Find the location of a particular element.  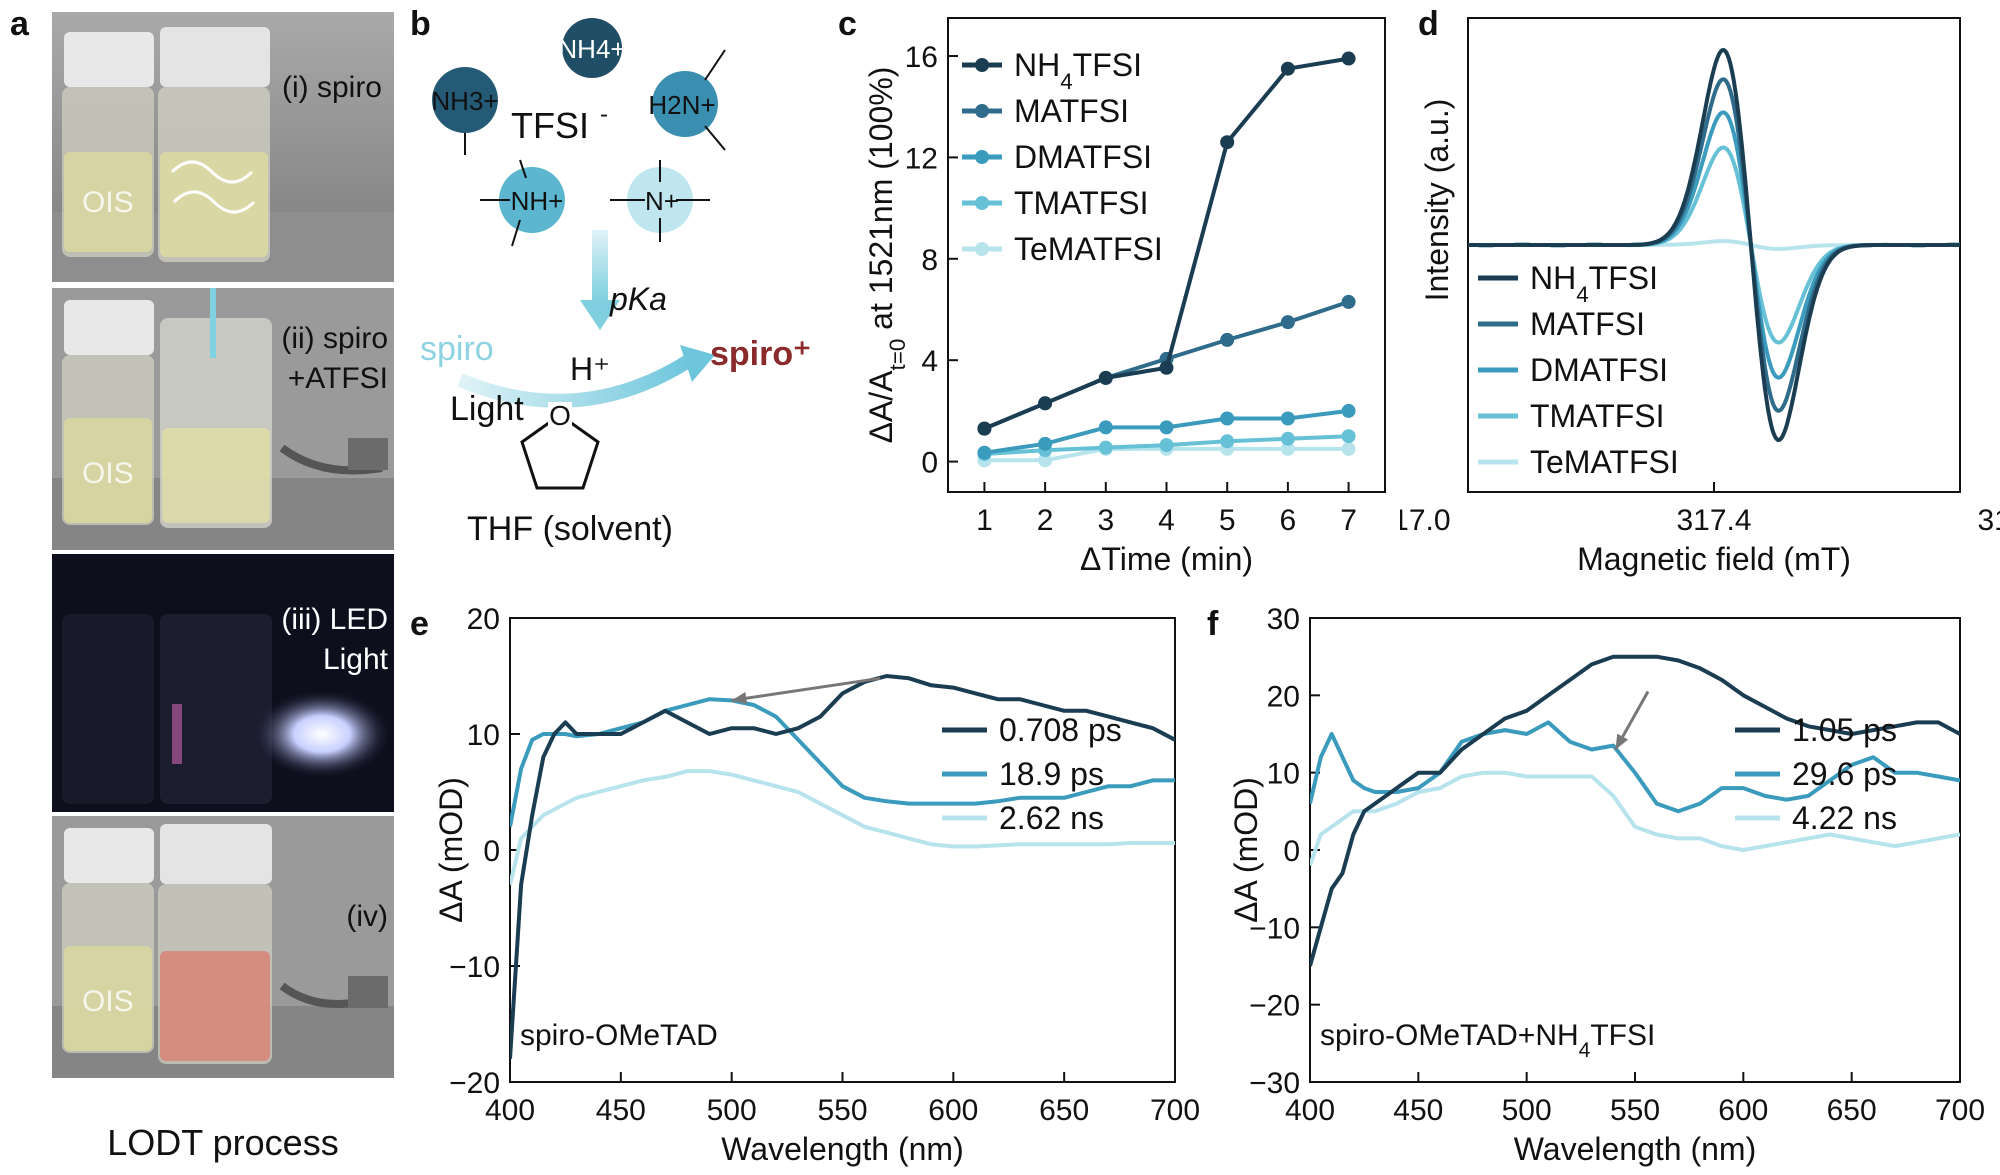

y-axis-label-e: ΔA (mOD) is located at coordinates (451, 850).